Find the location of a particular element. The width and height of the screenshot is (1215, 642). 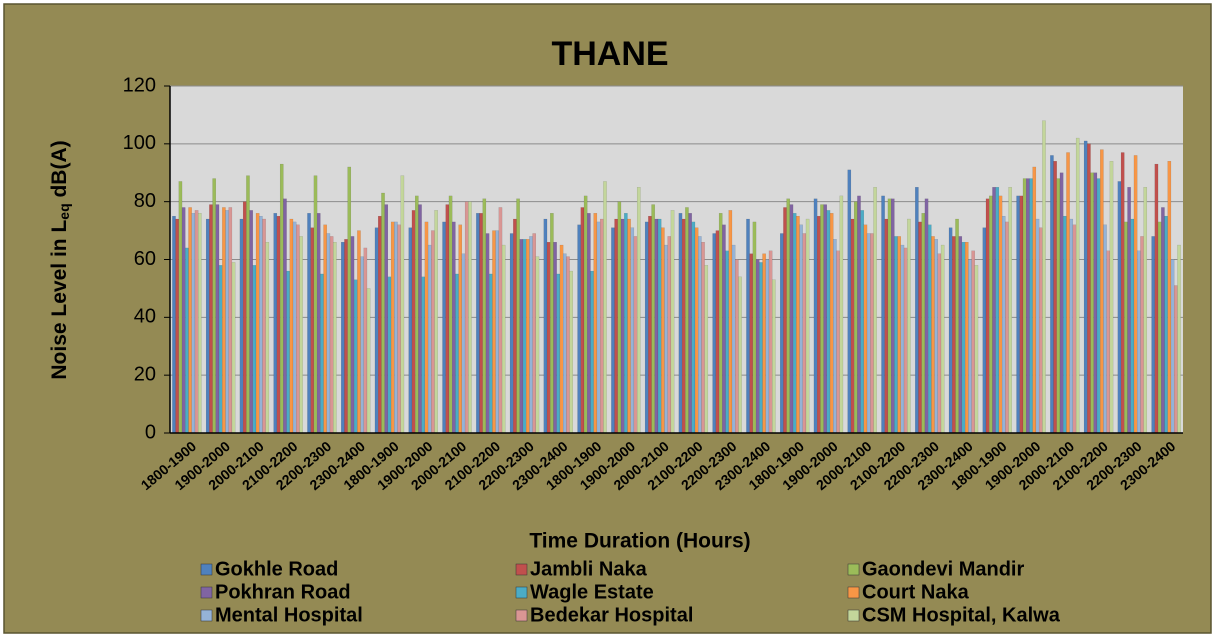

legend-label: Gokhle Road is located at coordinates (276, 569).